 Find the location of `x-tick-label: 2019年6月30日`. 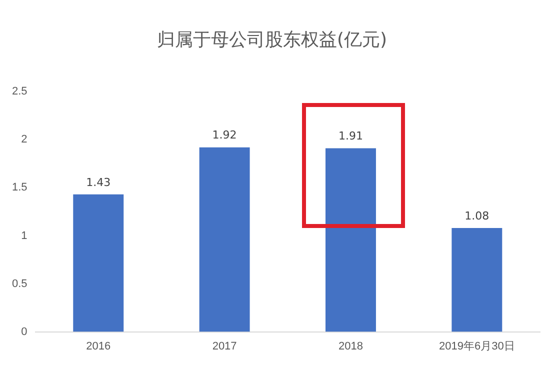

x-tick-label: 2019年6月30日 is located at coordinates (476, 346).